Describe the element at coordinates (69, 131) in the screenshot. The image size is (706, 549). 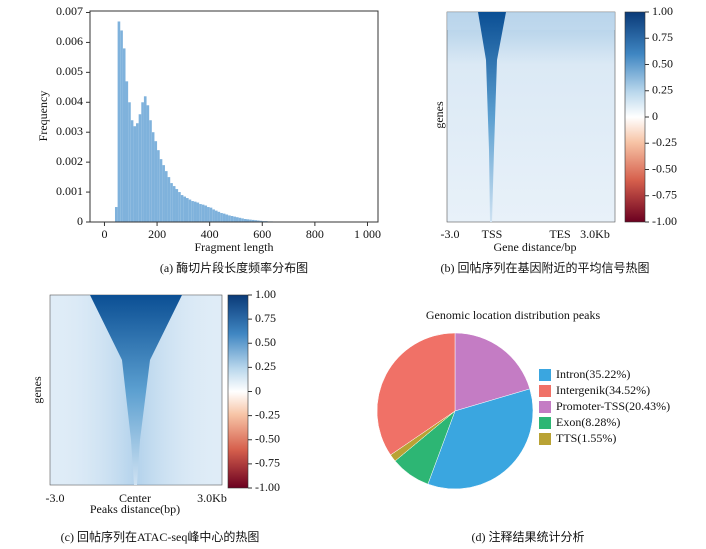
I see `y-tick-label: 0.003` at that location.